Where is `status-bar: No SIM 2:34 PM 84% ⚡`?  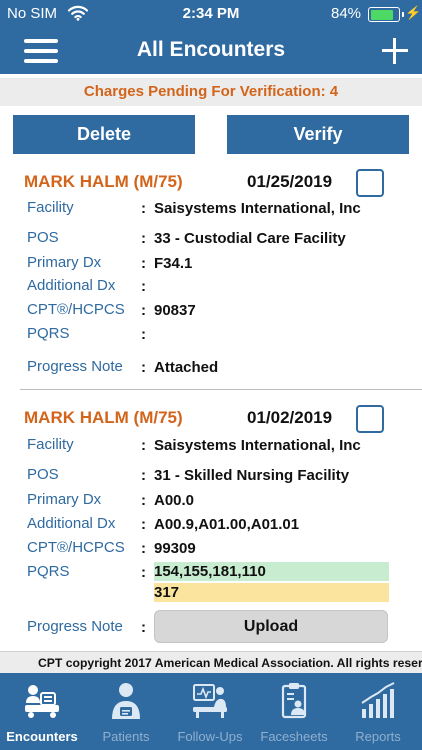
status-bar: No SIM 2:34 PM 84% ⚡ is located at coordinates (211, 14).